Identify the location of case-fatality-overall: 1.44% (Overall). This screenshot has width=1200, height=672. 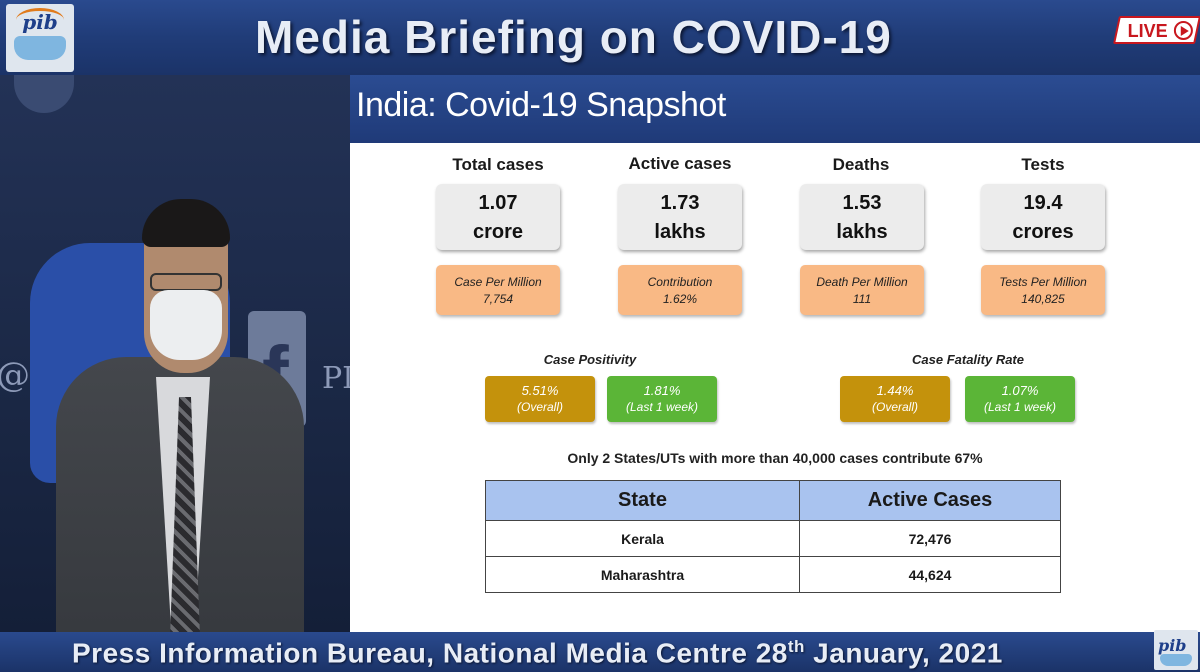
(895, 399).